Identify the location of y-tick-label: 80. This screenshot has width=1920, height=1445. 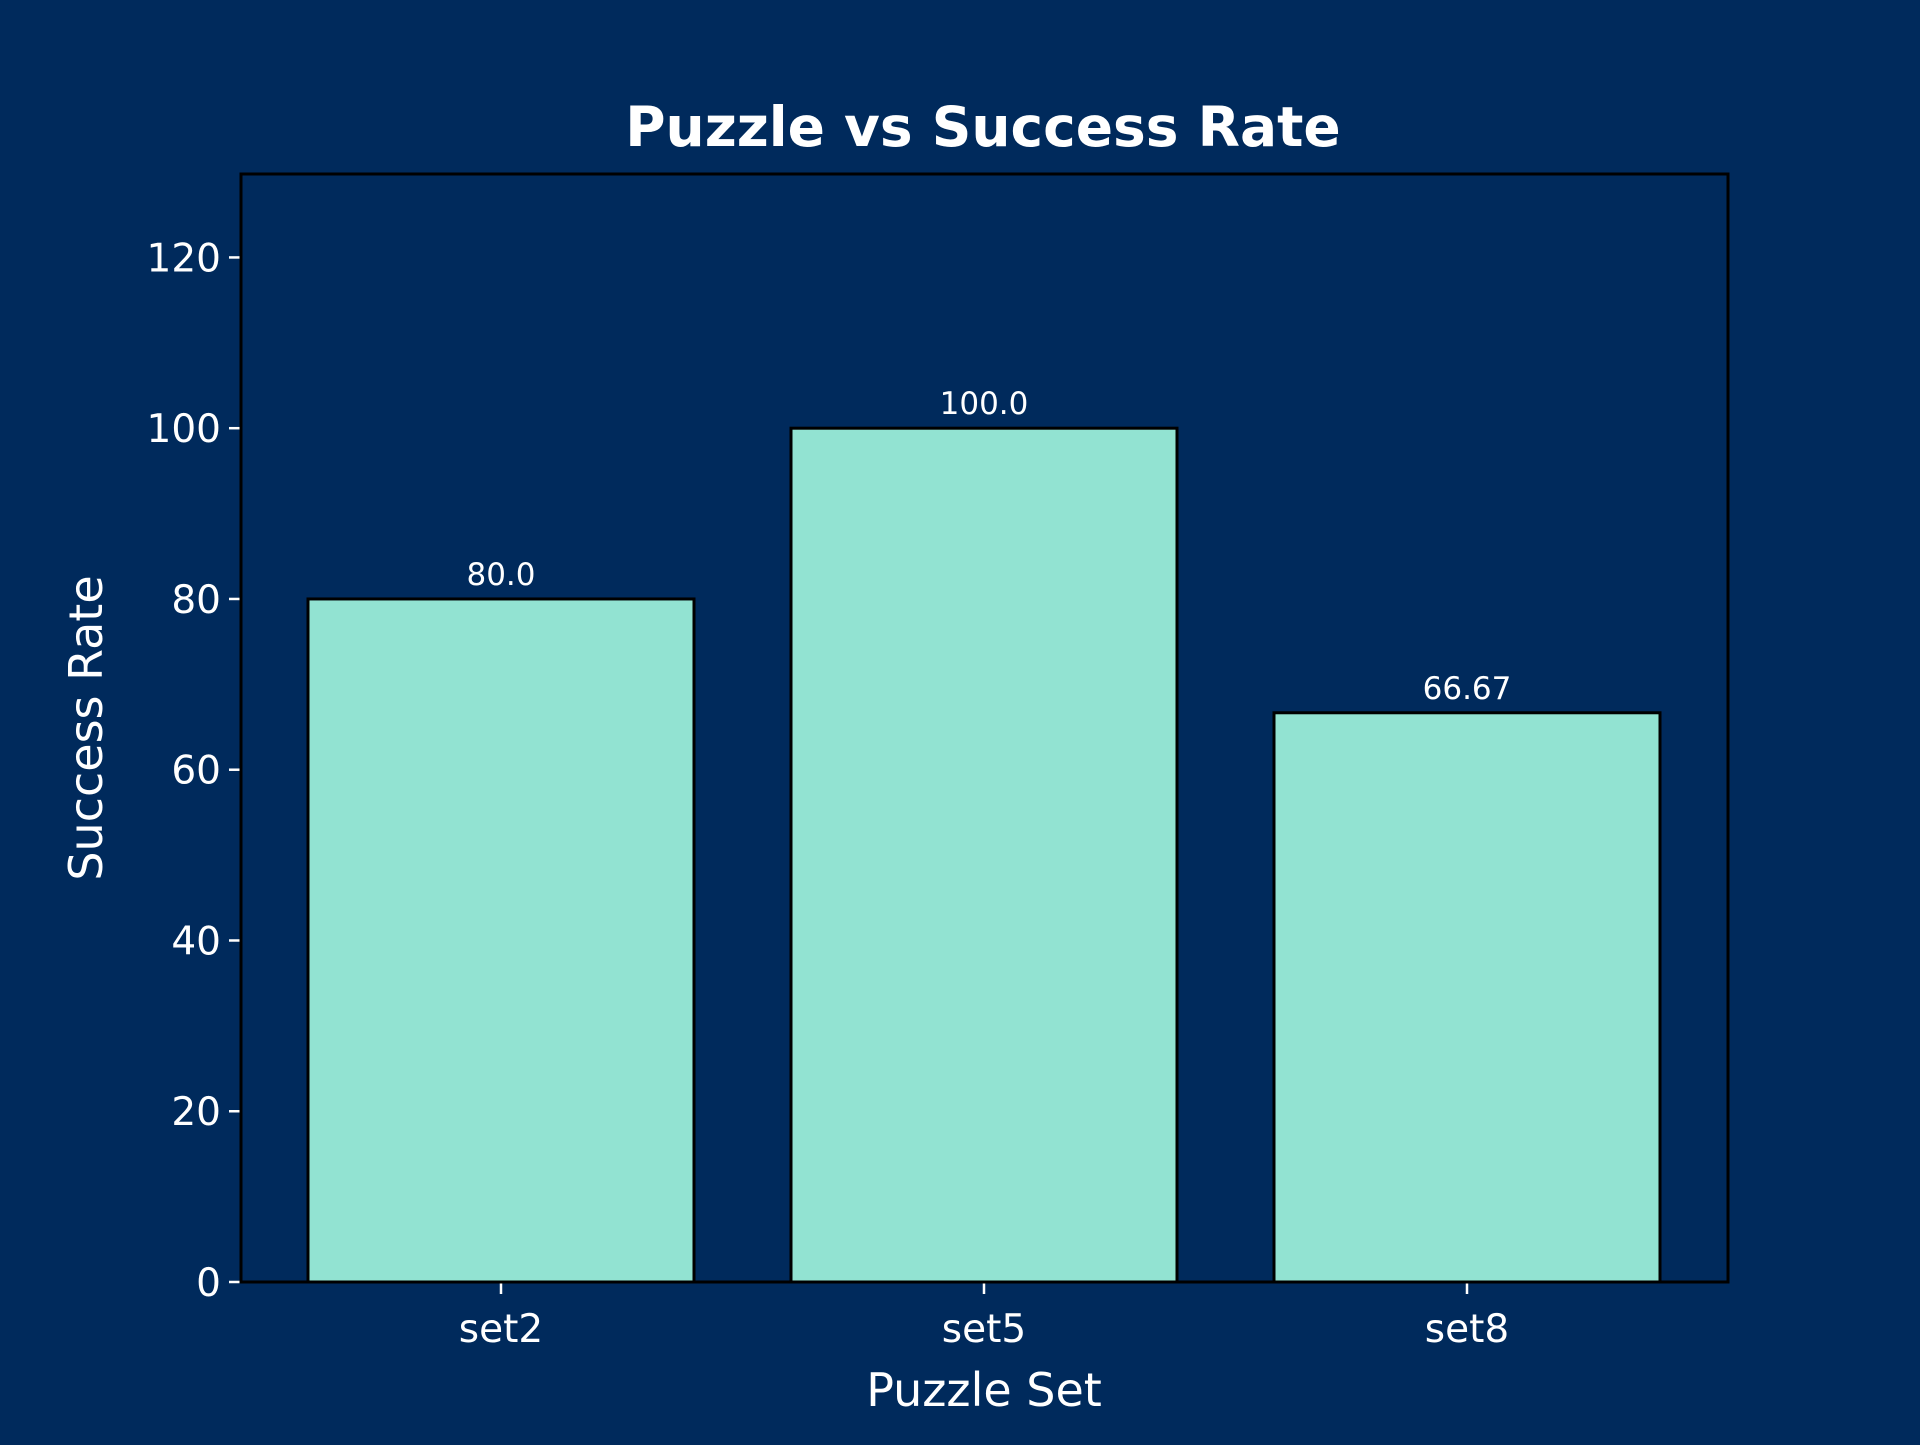
(196, 600).